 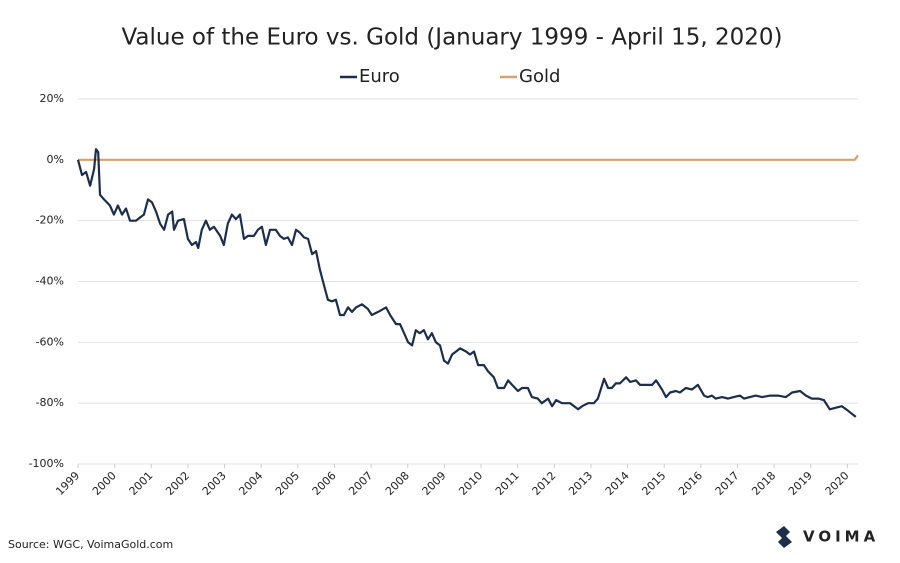 I want to click on y-tick-label: -100%, so click(x=46, y=463).